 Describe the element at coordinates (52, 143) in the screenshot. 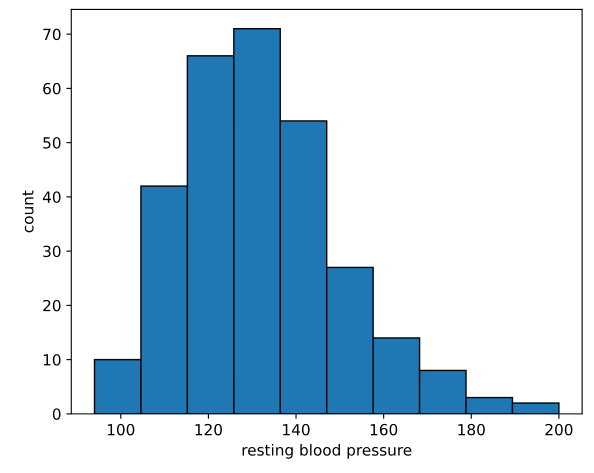

I see `y-tick-label: 50` at that location.